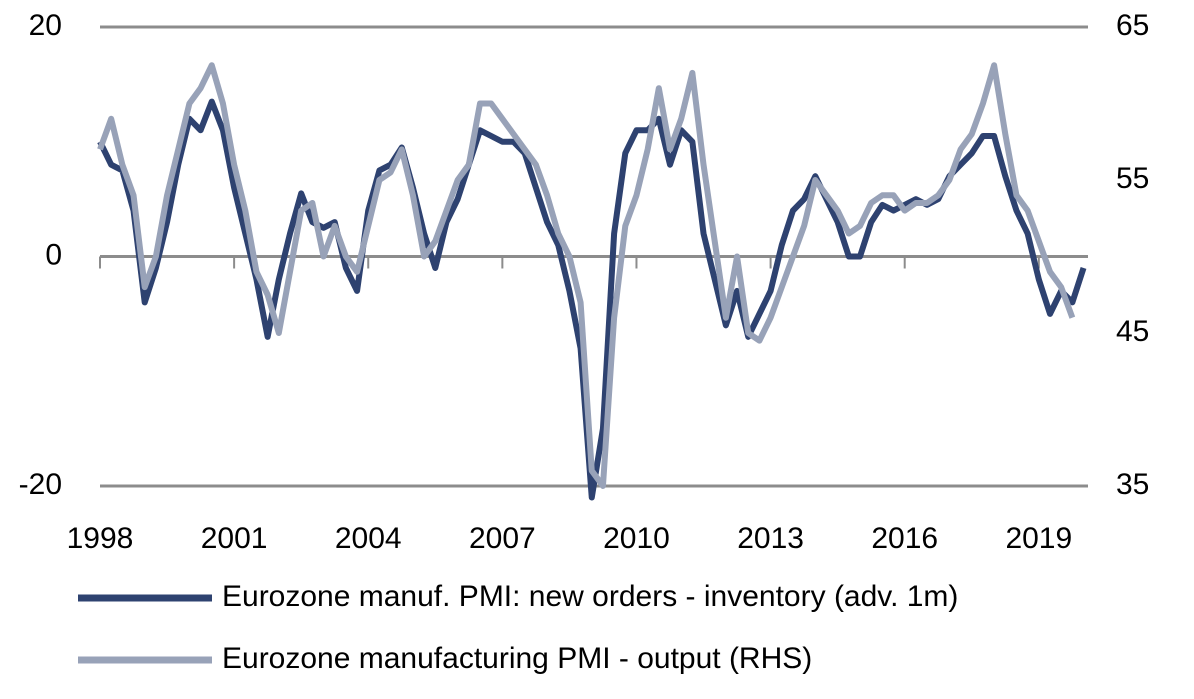 The image size is (1194, 699). What do you see at coordinates (1132, 178) in the screenshot?
I see `y2-tick-label: 55` at bounding box center [1132, 178].